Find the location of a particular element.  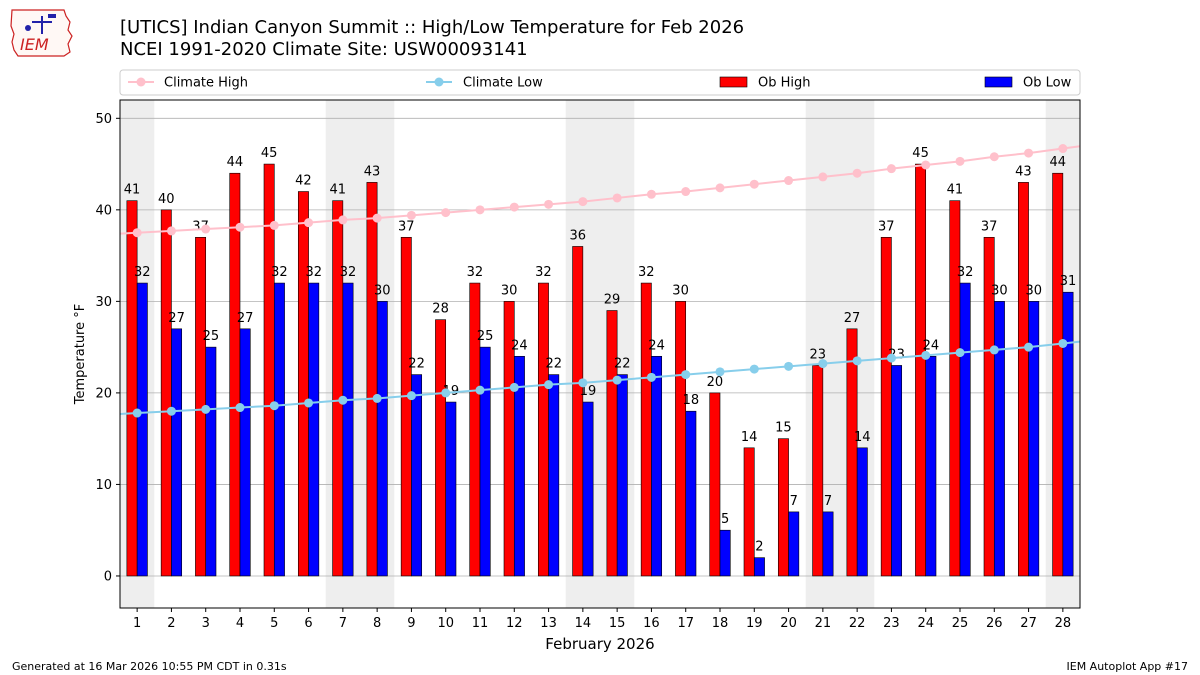

legend-ob-high-label: Ob High is located at coordinates (784, 83).